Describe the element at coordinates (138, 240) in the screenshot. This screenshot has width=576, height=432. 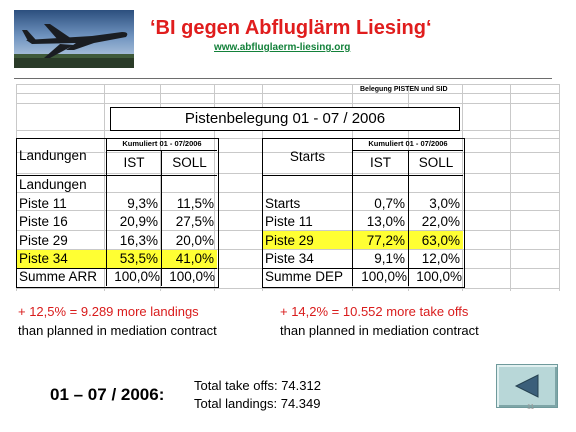
I see `landings-row-ist: 16,3%` at that location.